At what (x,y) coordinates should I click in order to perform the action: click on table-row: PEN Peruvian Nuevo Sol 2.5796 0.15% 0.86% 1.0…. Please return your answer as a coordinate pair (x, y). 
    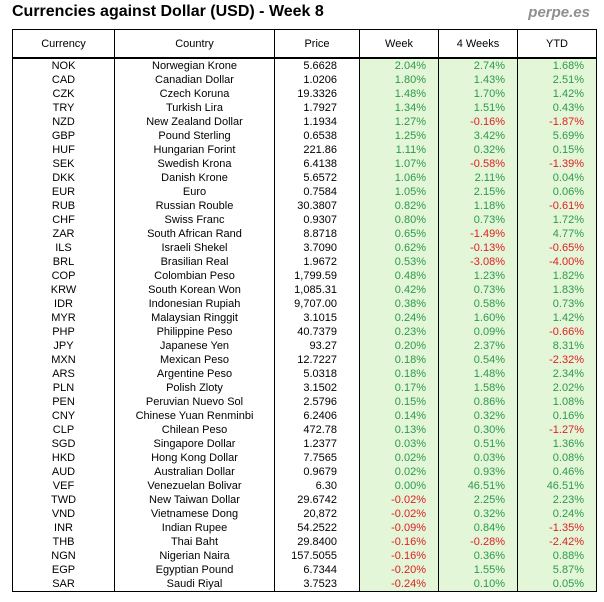
    Looking at the image, I should click on (304, 402).